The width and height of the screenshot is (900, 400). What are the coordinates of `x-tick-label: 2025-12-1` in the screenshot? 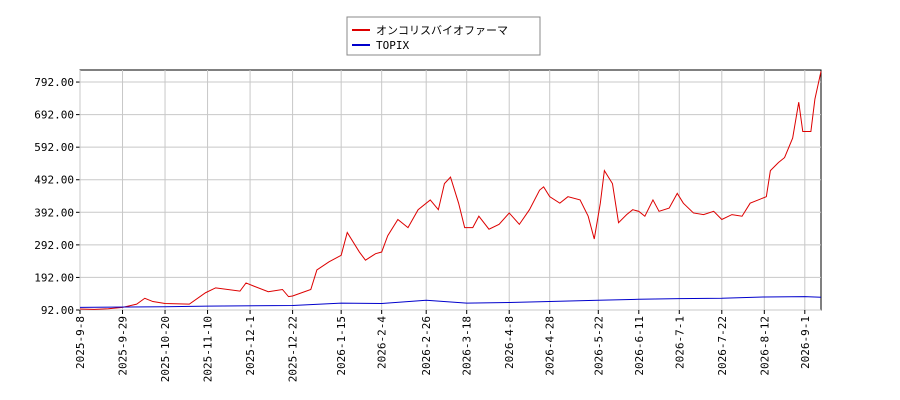 It's located at (250, 346).